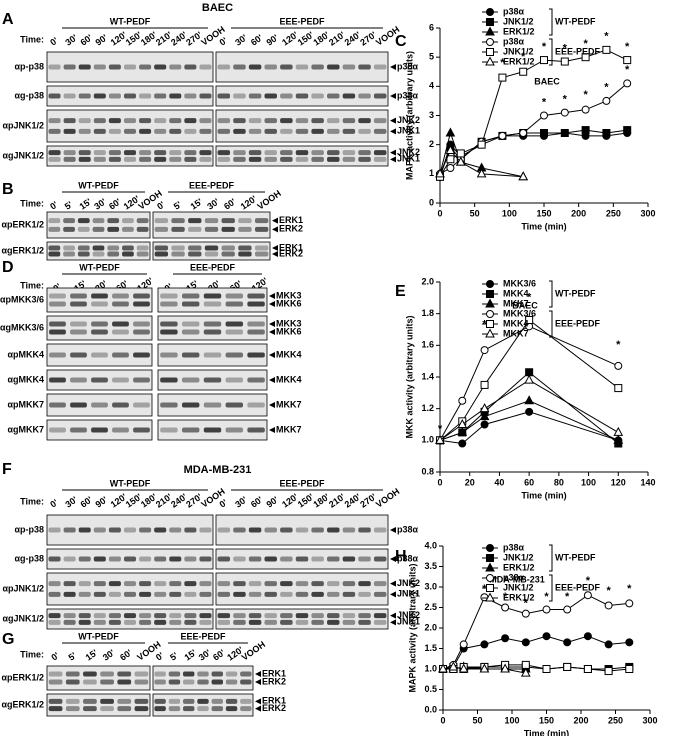 The height and width of the screenshot is (736, 685). What do you see at coordinates (575, 293) in the screenshot?
I see `legend-group: WT-PEDF` at bounding box center [575, 293].